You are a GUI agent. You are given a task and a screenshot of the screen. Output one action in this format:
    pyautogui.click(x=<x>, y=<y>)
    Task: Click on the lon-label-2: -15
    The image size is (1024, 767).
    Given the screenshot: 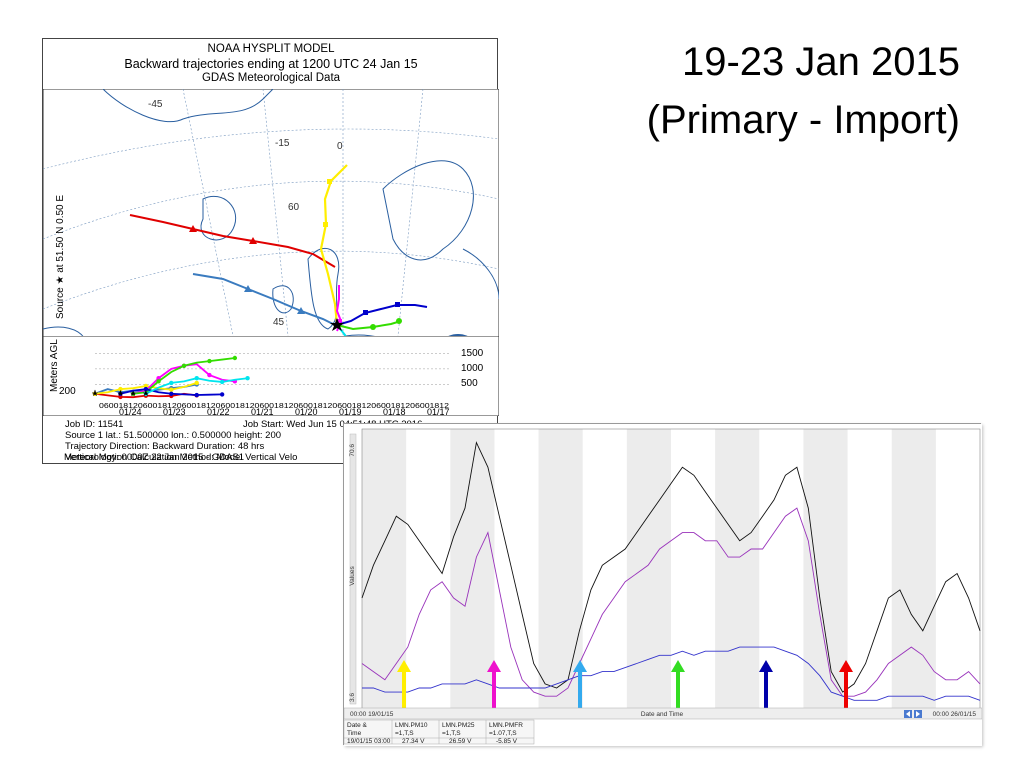 What is the action you would take?
    pyautogui.click(x=282, y=143)
    